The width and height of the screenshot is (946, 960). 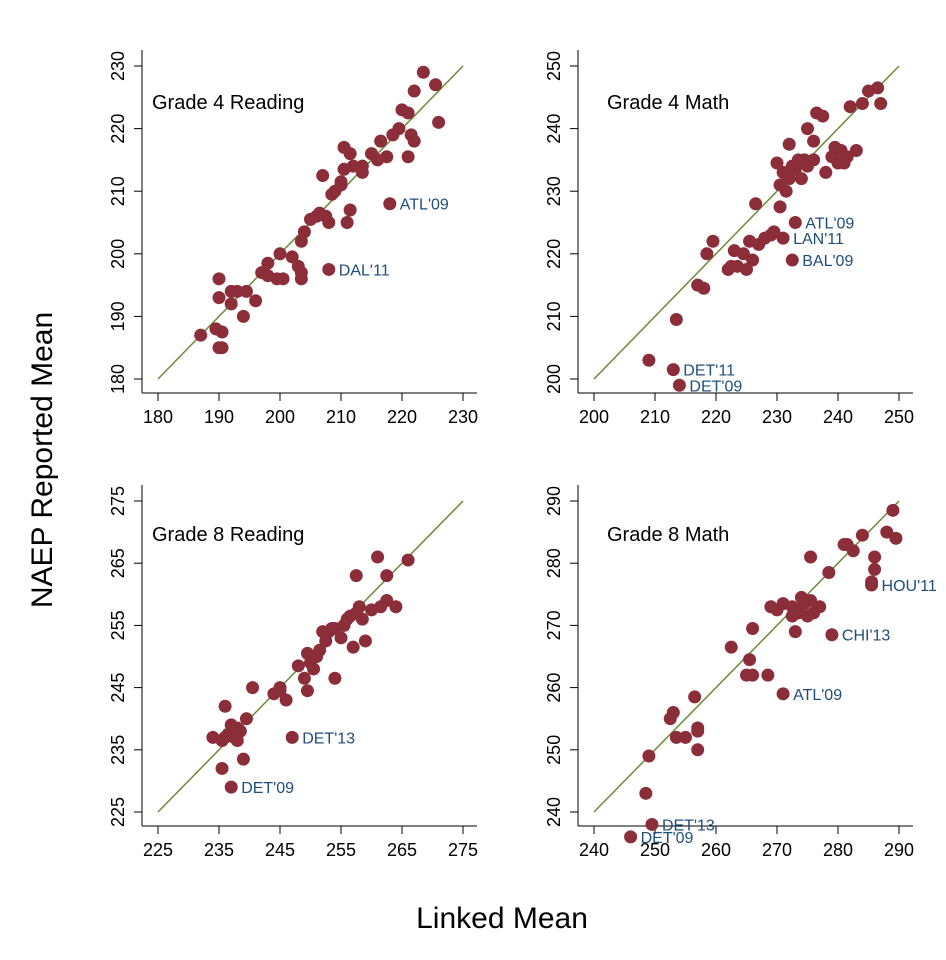 I want to click on y-tick-label: 250, so click(x=554, y=750).